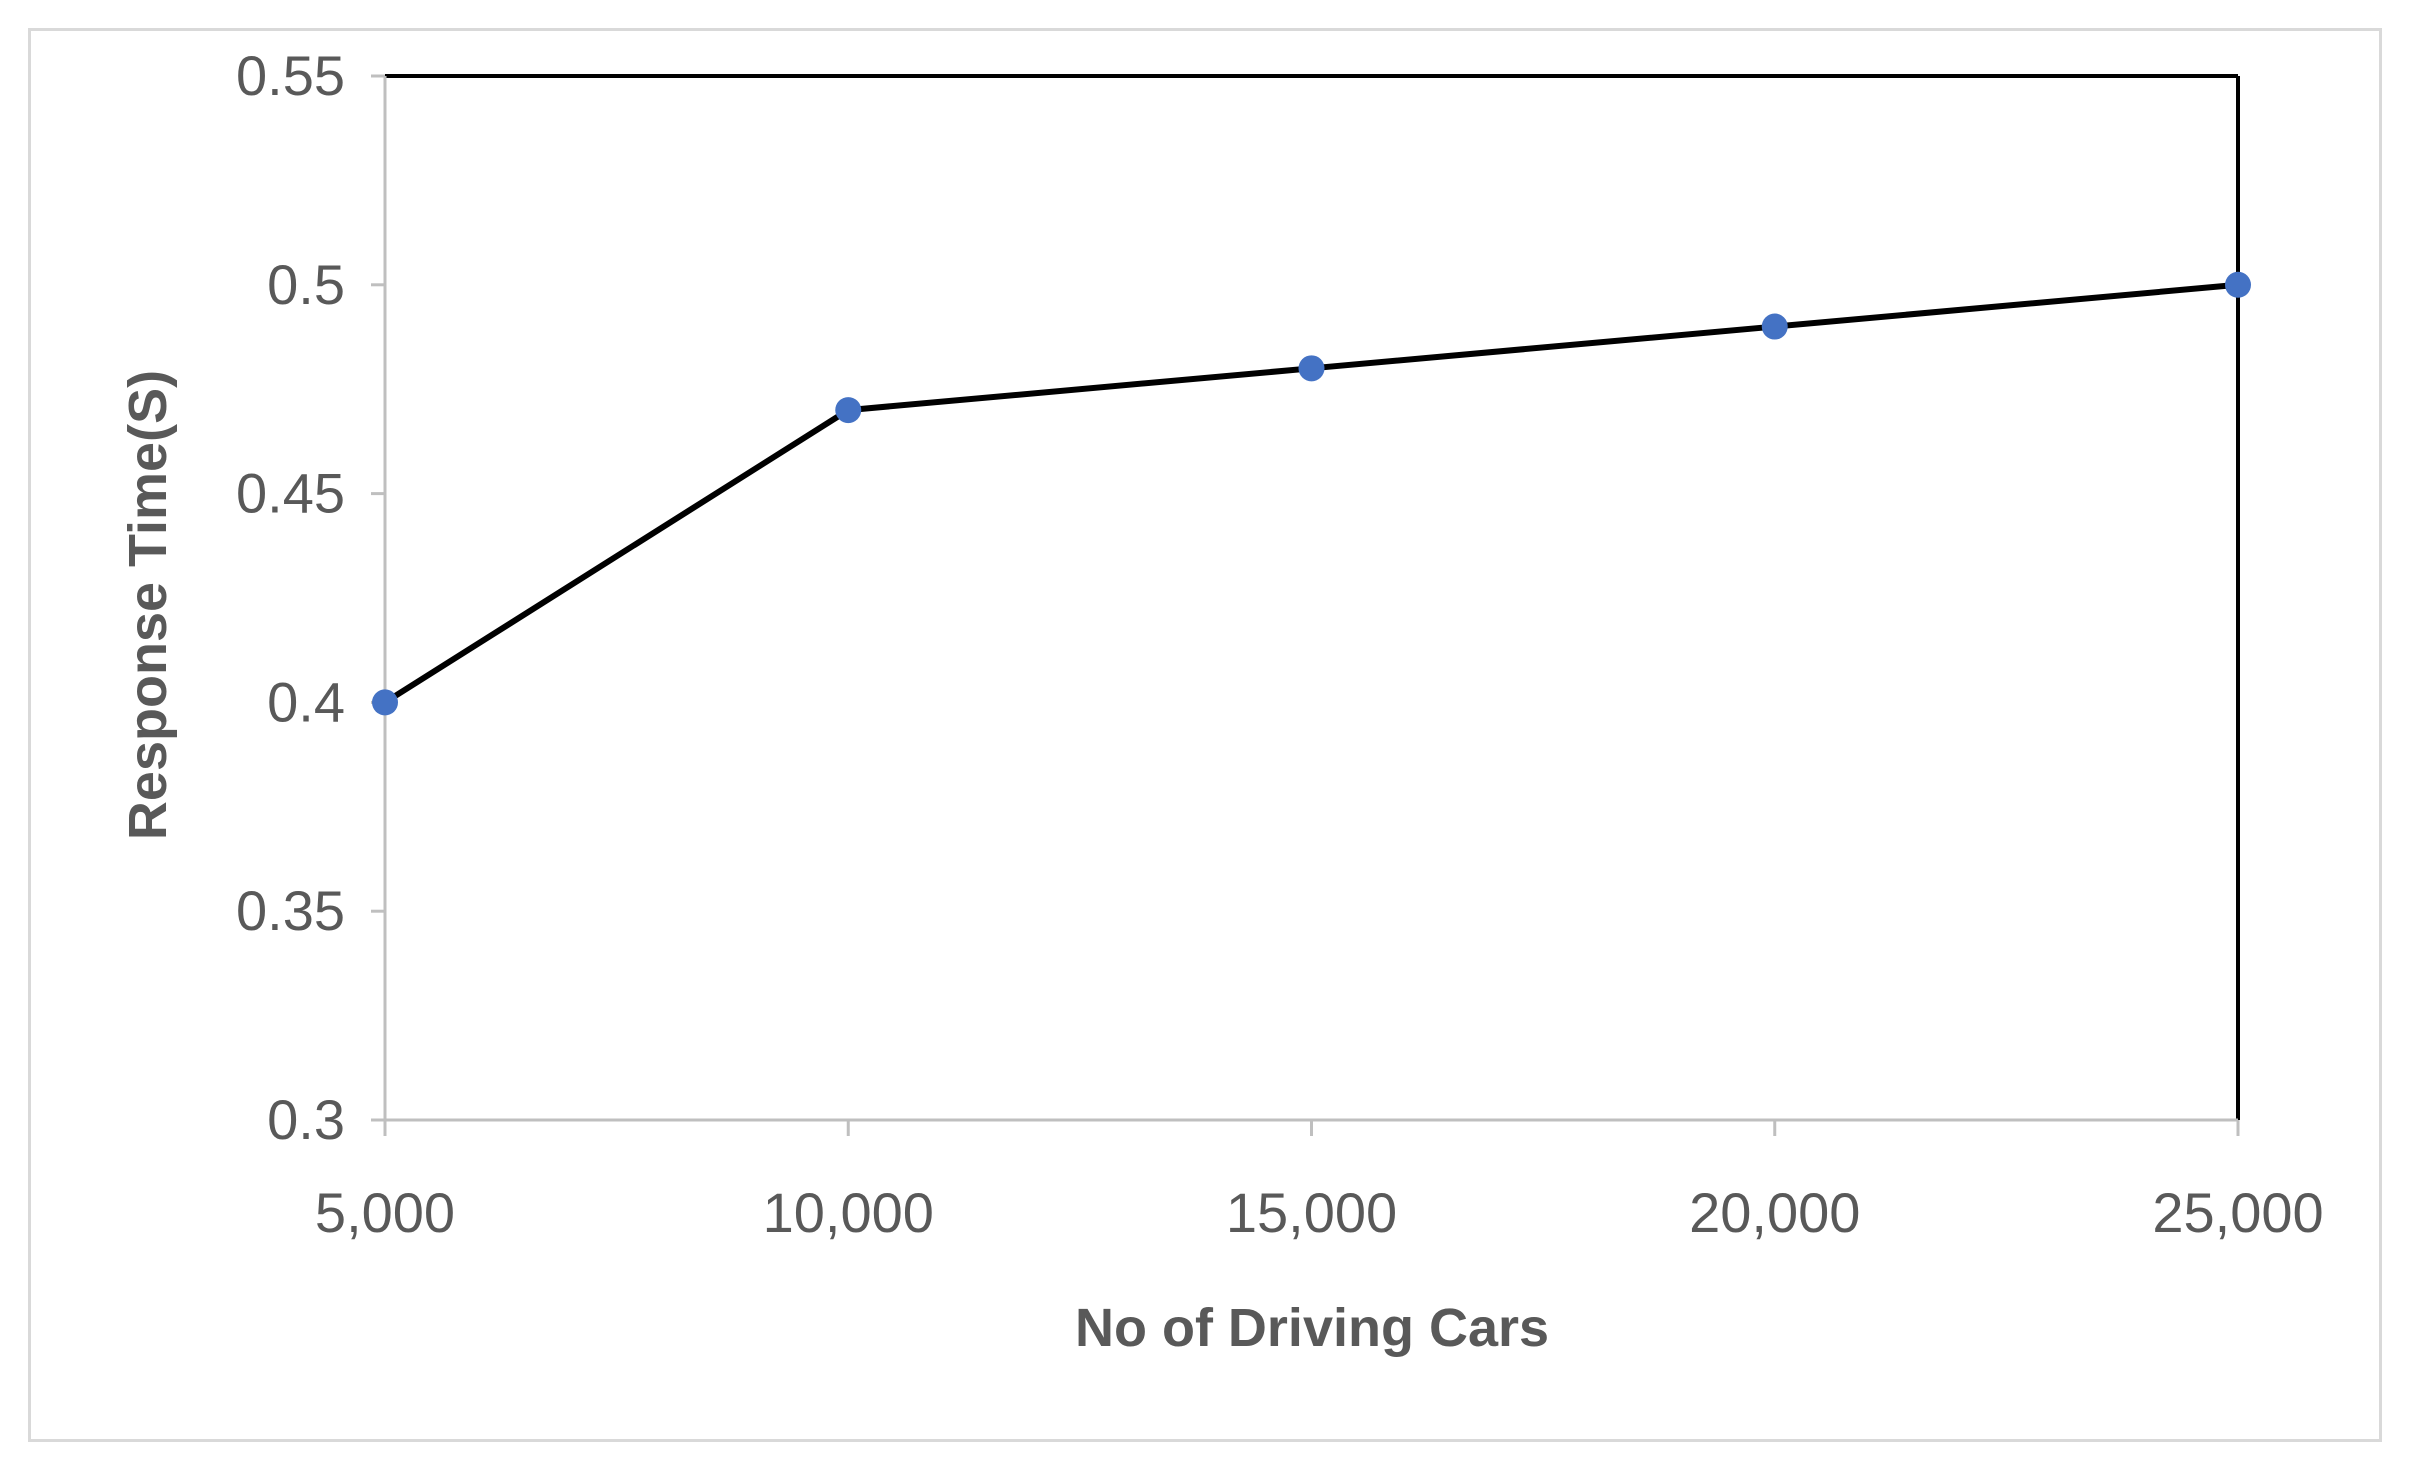  I want to click on x-tick-label: 5,000, so click(385, 1212).